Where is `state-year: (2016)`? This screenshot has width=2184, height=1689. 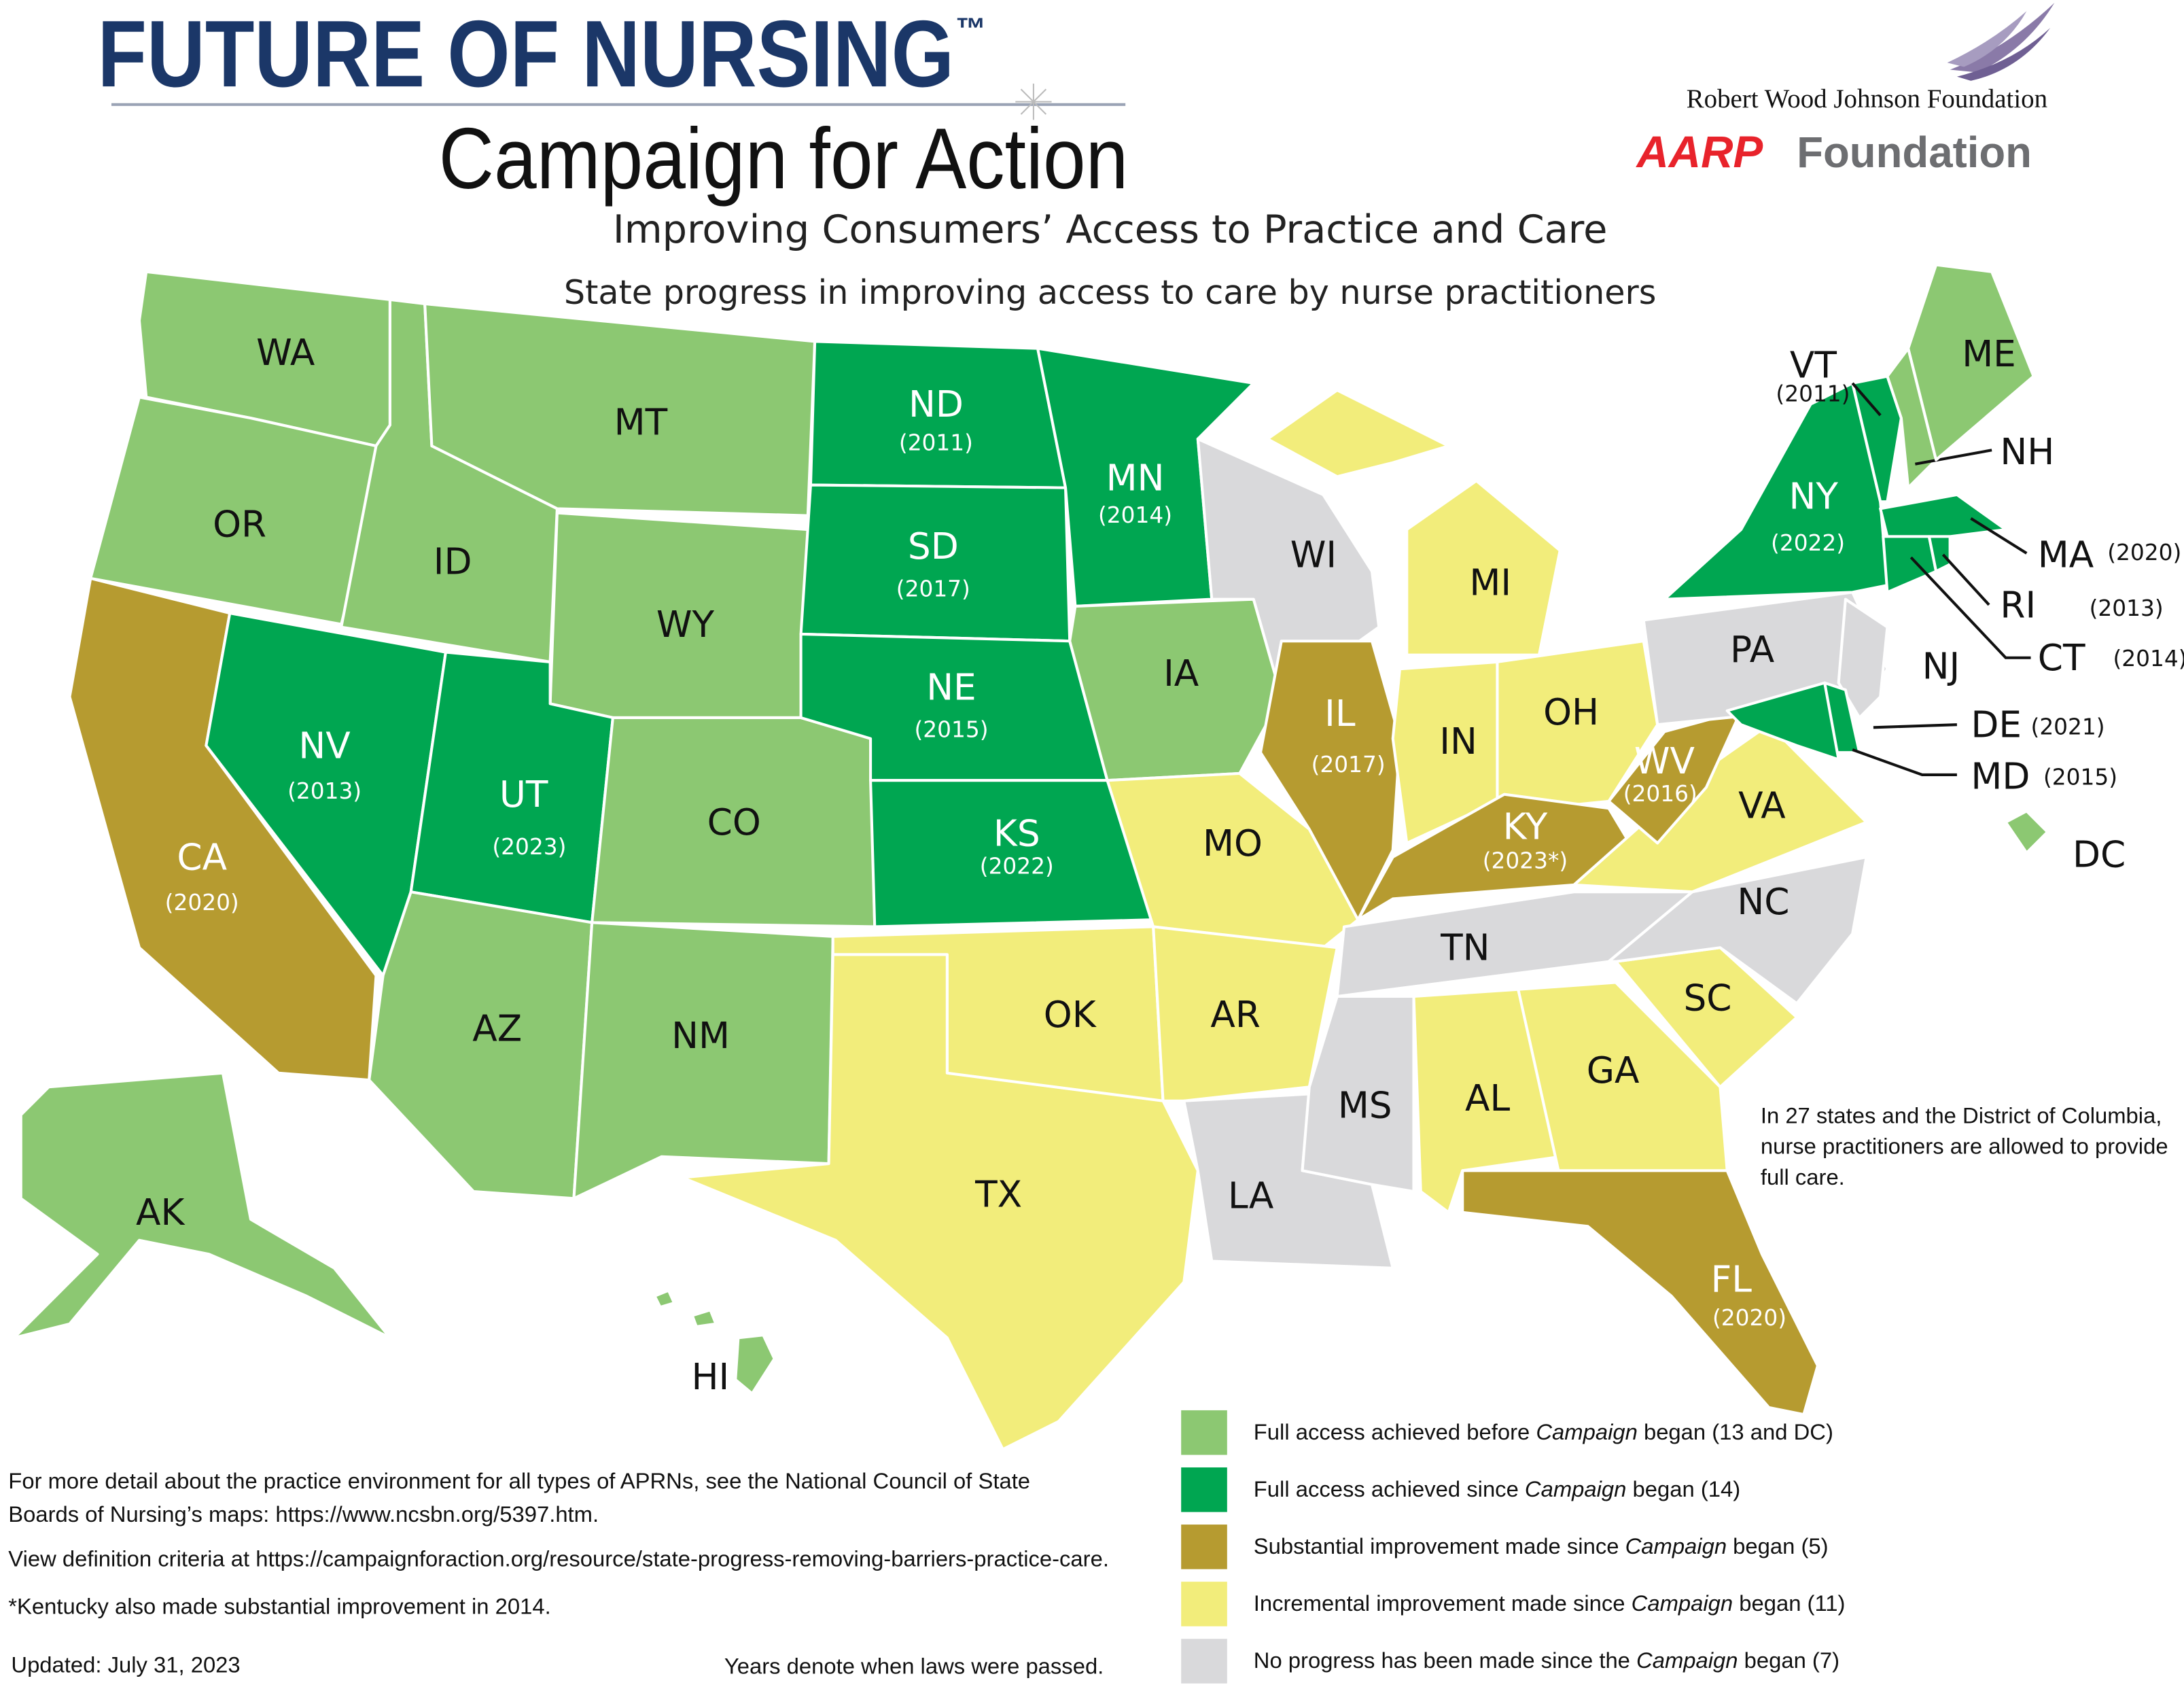
state-year: (2016) is located at coordinates (1660, 794).